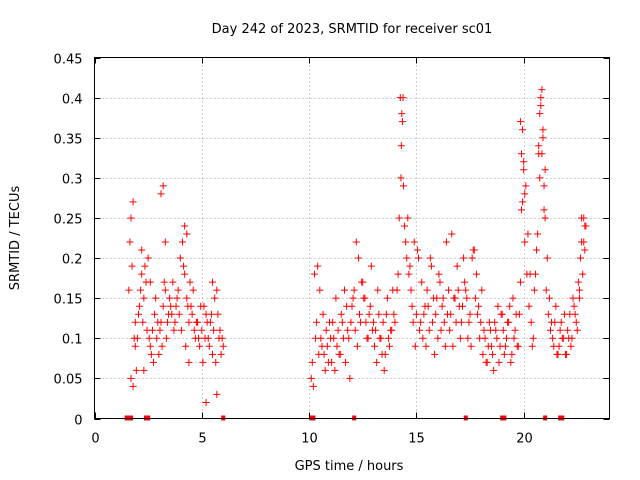  I want to click on y-tick-label: 0.25, so click(68, 220).